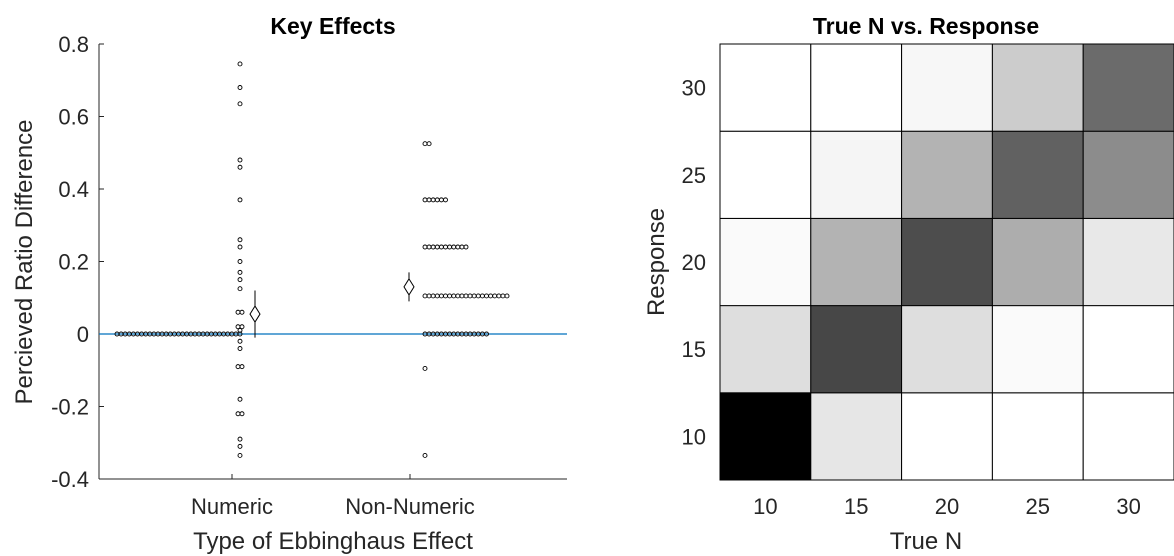 This screenshot has width=1174, height=556. Describe the element at coordinates (332, 26) in the screenshot. I see `left-chart-title: Key Effects` at that location.